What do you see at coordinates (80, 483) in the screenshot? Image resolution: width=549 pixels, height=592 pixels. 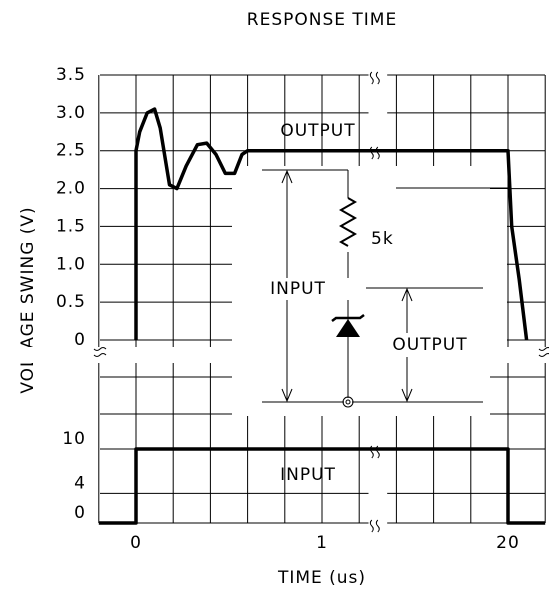 I see `y-tick-label: 4` at bounding box center [80, 483].